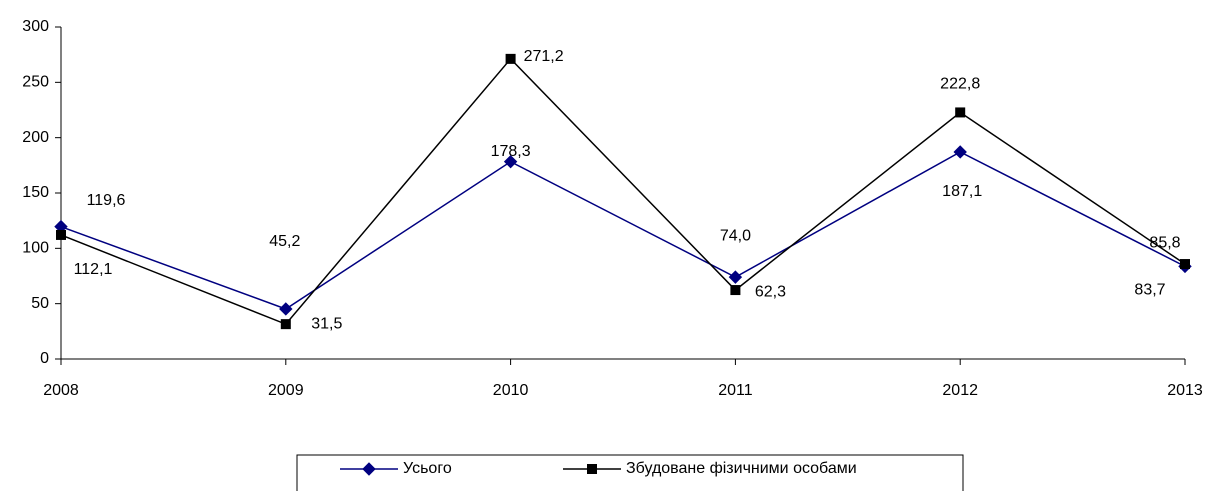 Image resolution: width=1211 pixels, height=491 pixels. What do you see at coordinates (511, 390) in the screenshot?
I see `x-tick-label: 2010` at bounding box center [511, 390].